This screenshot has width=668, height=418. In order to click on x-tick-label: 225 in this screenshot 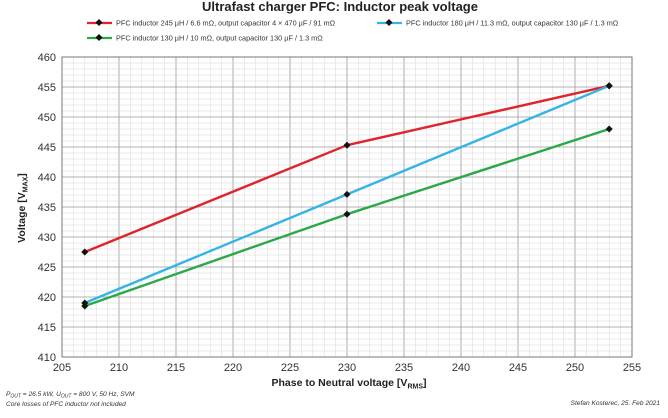, I will do `click(290, 368)`.